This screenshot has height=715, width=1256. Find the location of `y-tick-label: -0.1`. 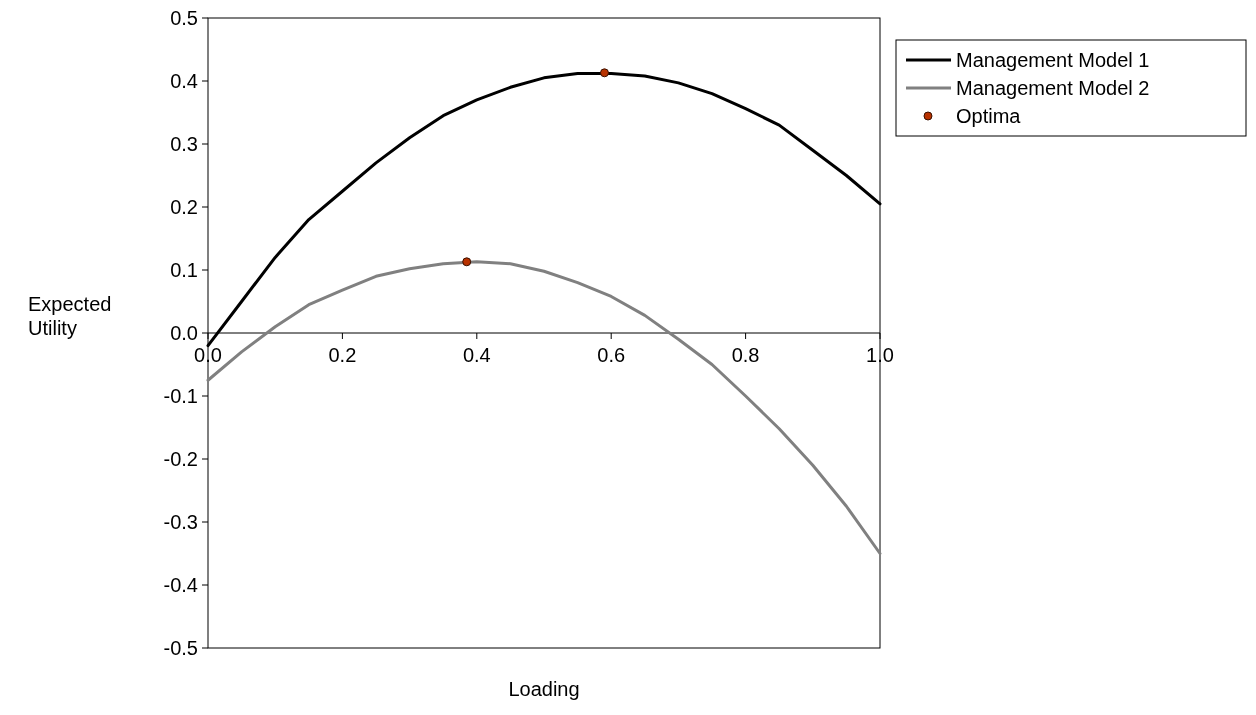

y-tick-label: -0.1 is located at coordinates (180, 396).